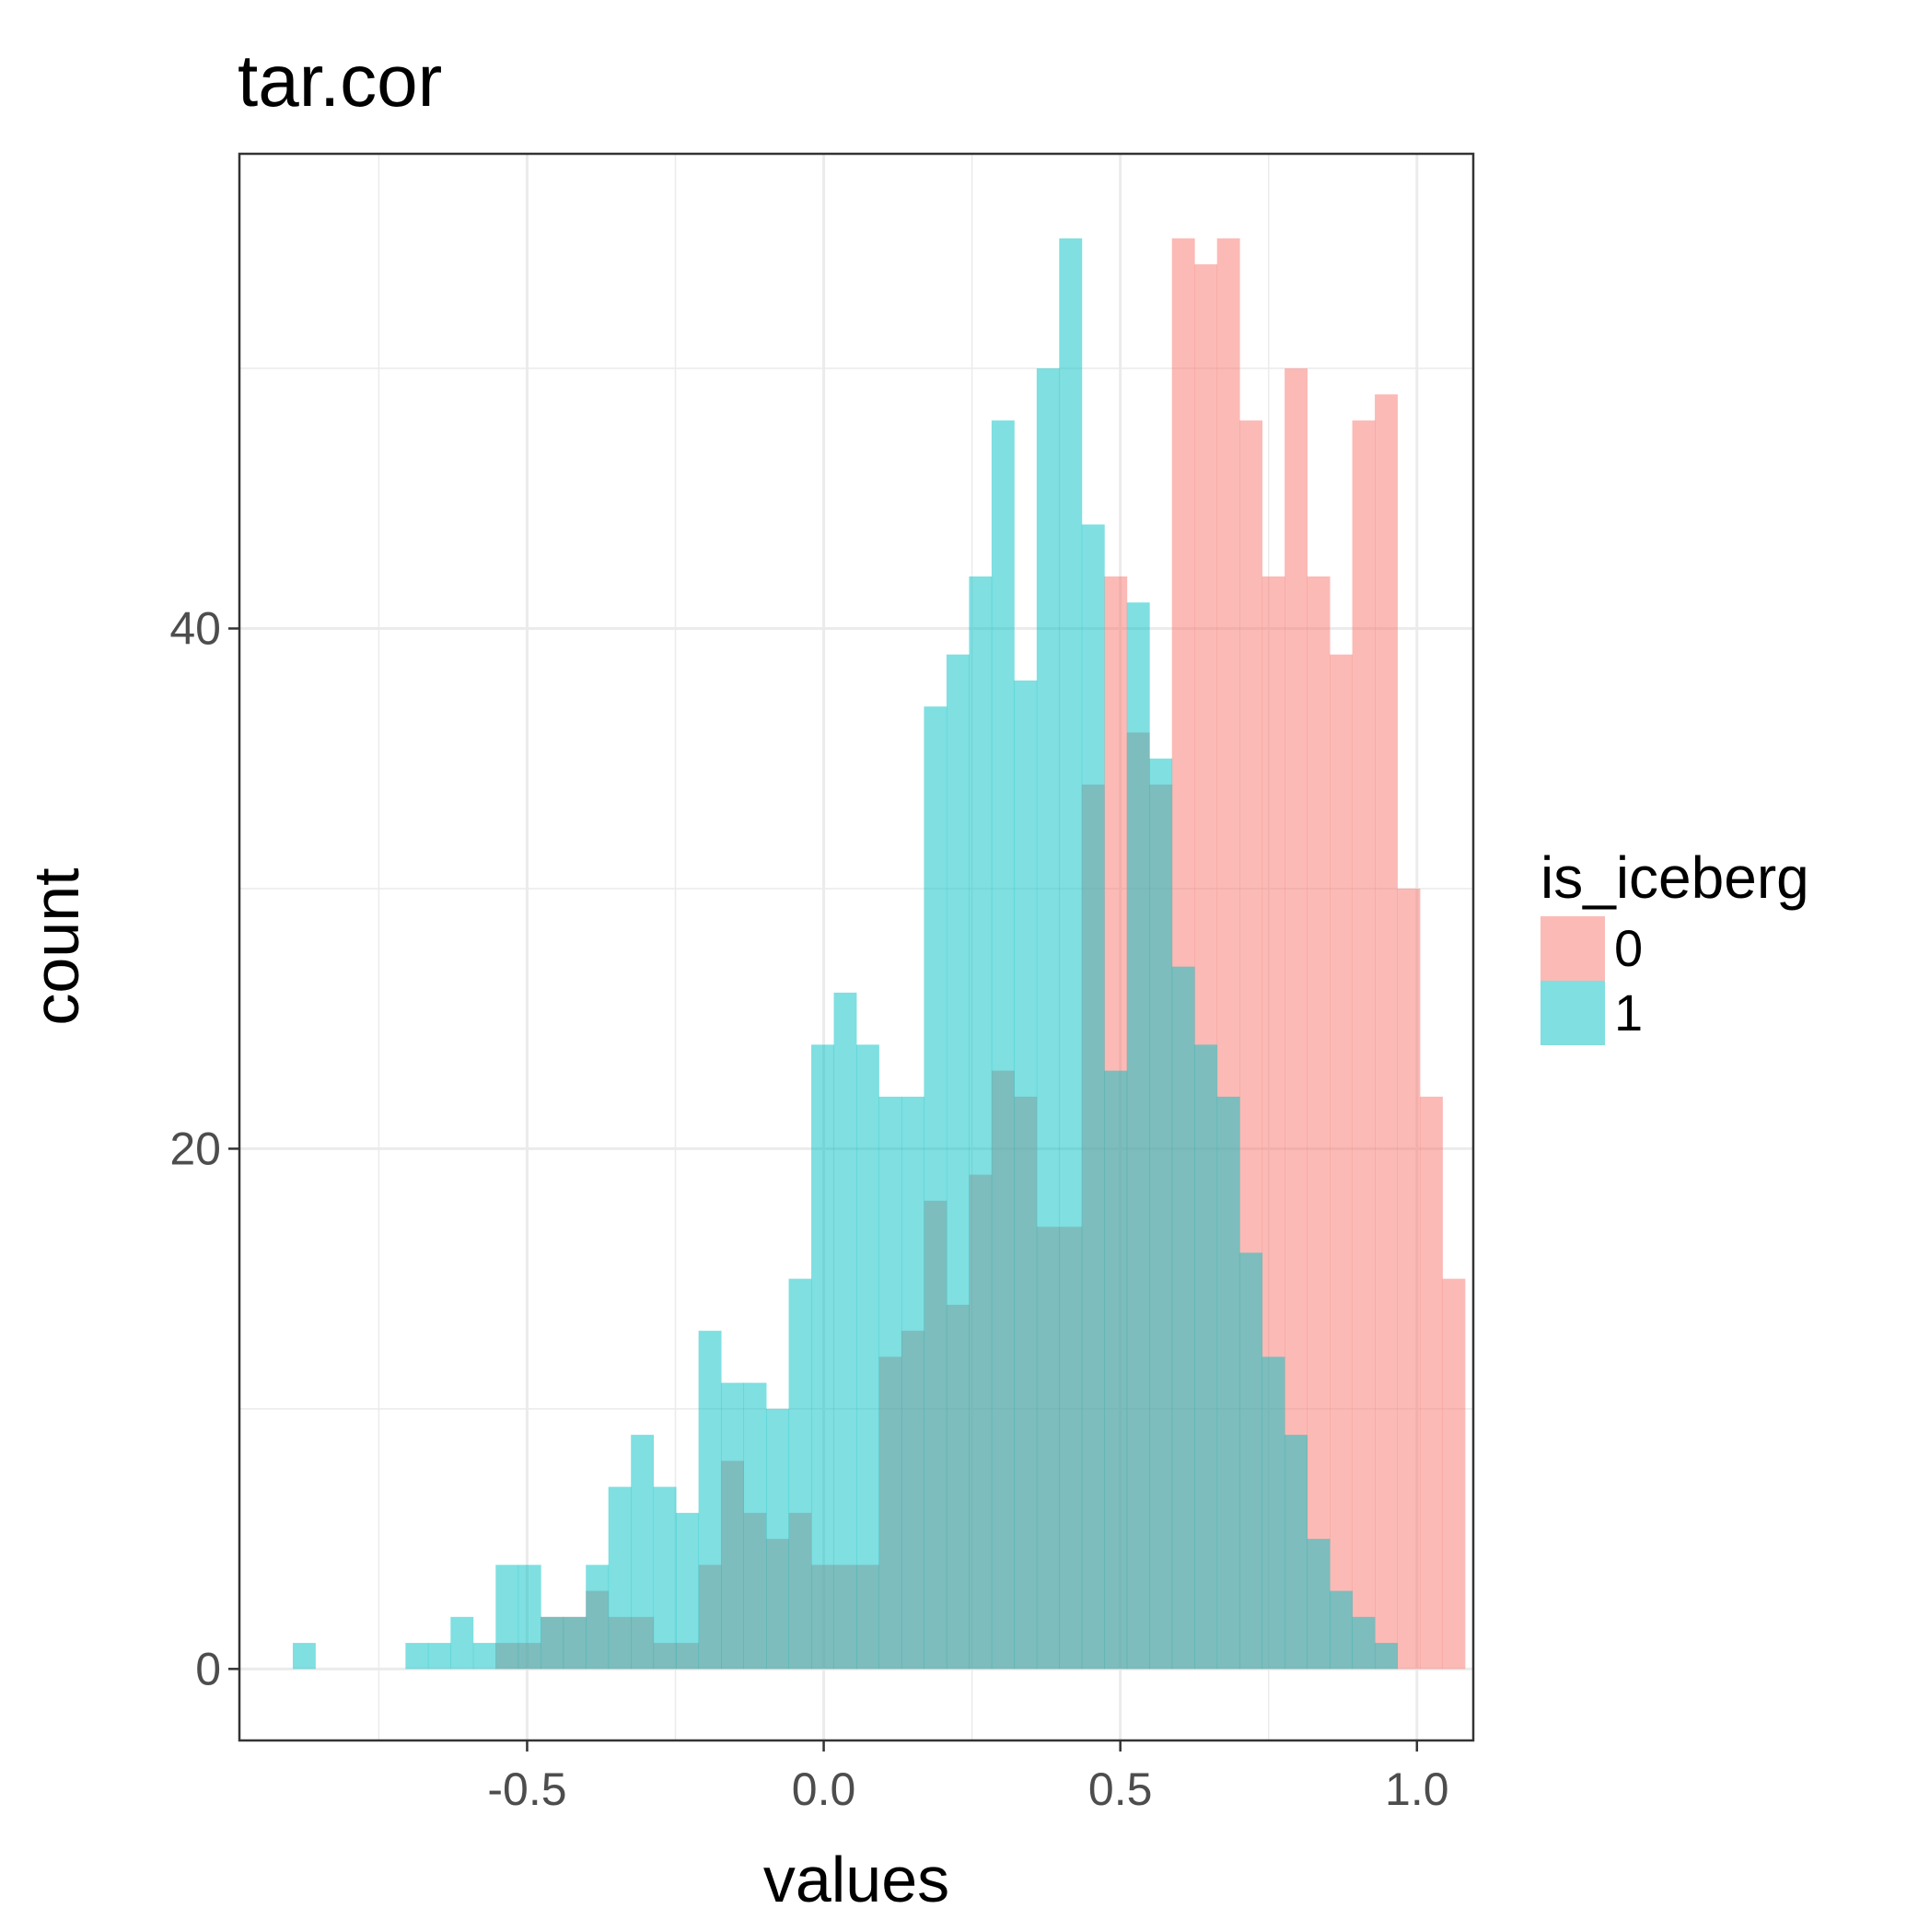 The width and height of the screenshot is (1930, 1932). What do you see at coordinates (208, 1668) in the screenshot?
I see `y-tick-label: 0` at bounding box center [208, 1668].